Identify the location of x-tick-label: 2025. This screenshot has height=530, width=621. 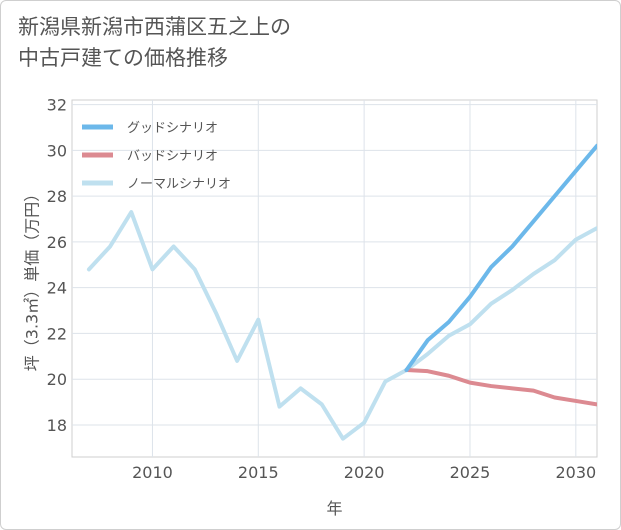
(470, 472).